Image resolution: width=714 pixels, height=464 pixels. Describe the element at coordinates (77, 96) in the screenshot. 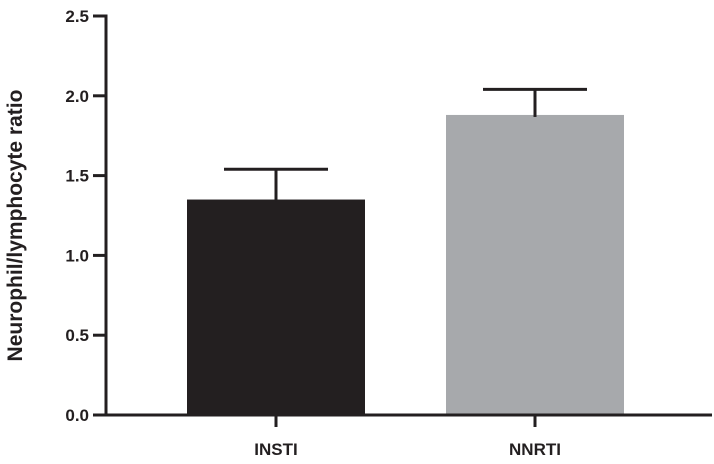

I see `y-tick-label: 2.0` at that location.